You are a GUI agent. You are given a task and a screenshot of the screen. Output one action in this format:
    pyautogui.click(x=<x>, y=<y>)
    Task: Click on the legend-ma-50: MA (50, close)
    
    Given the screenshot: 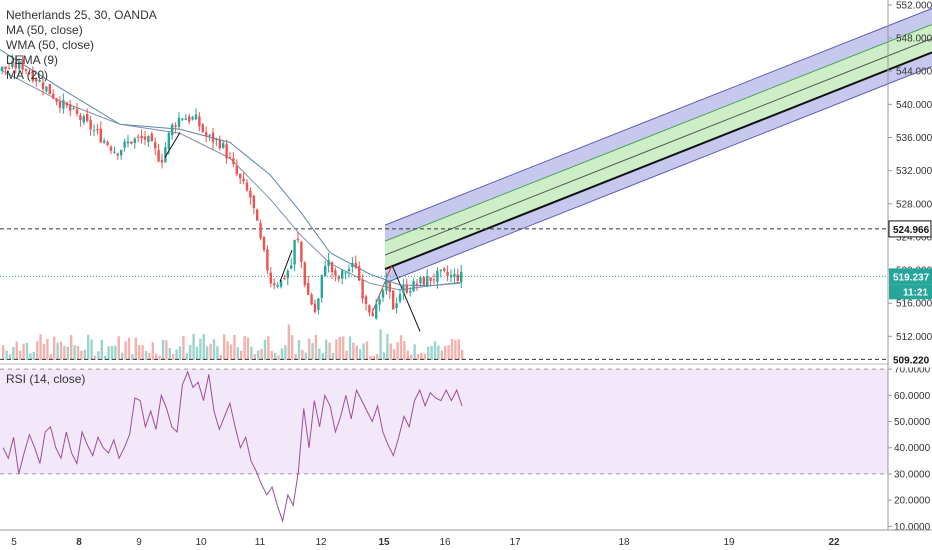 What is the action you would take?
    pyautogui.click(x=44, y=30)
    